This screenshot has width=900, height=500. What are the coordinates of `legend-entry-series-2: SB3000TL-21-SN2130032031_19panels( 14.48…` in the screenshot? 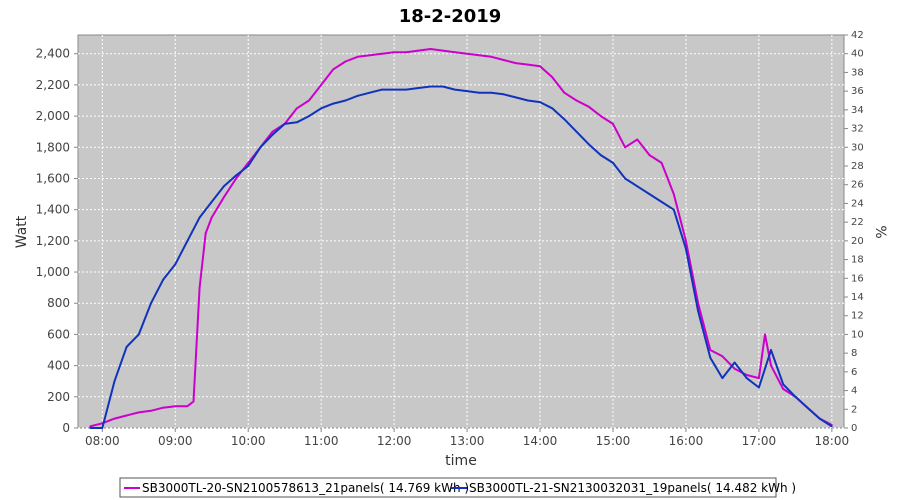 It's located at (632, 488).